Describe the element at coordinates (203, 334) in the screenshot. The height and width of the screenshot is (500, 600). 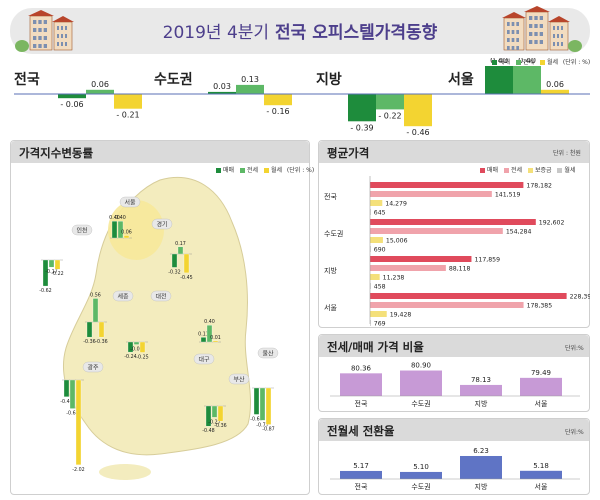
I see `map-bar-label: 0.11` at that location.